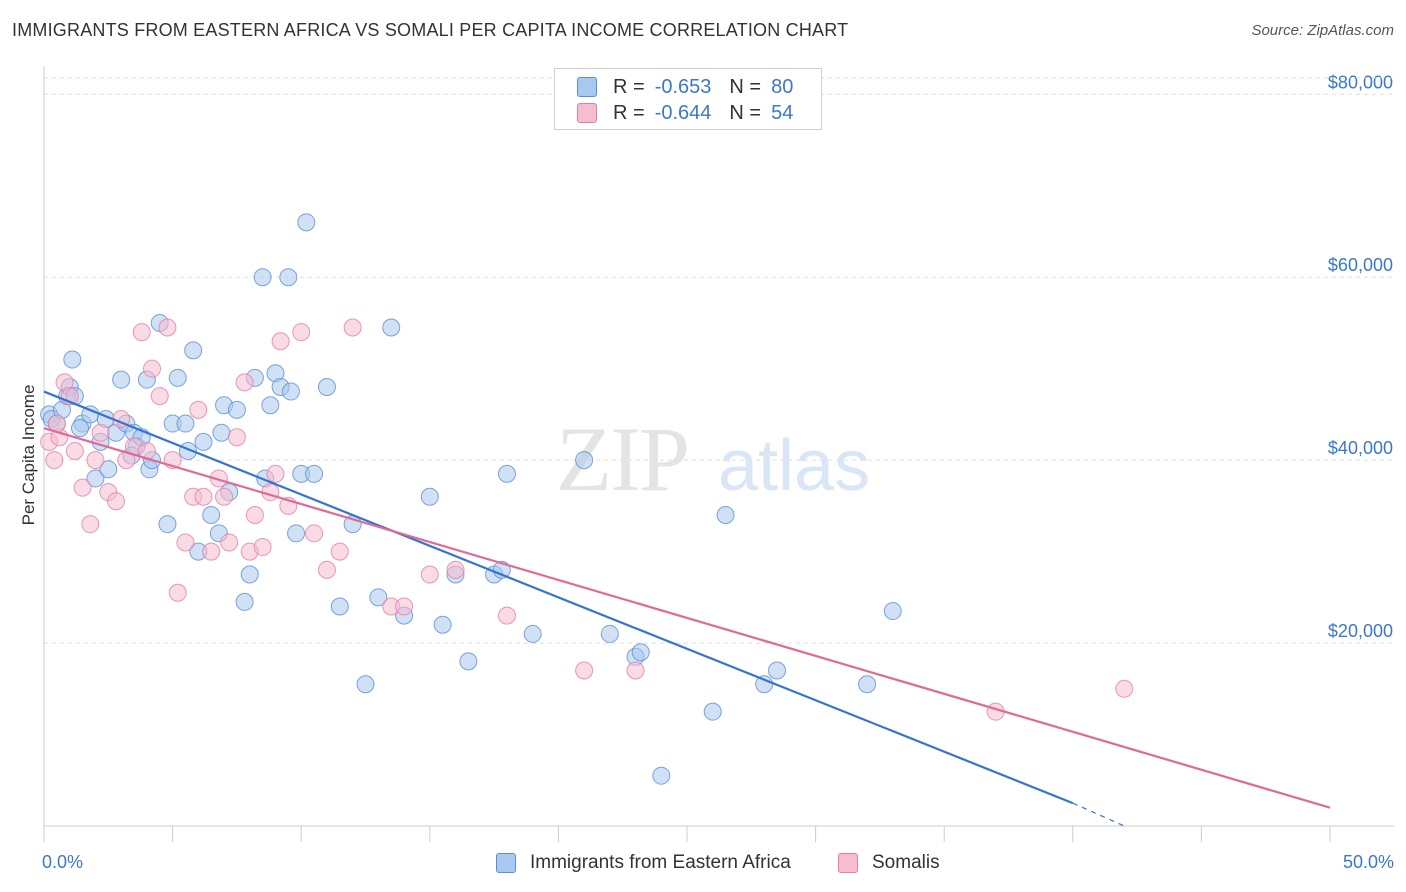 The image size is (1406, 892). I want to click on blue-legend-swatch, so click(506, 863).